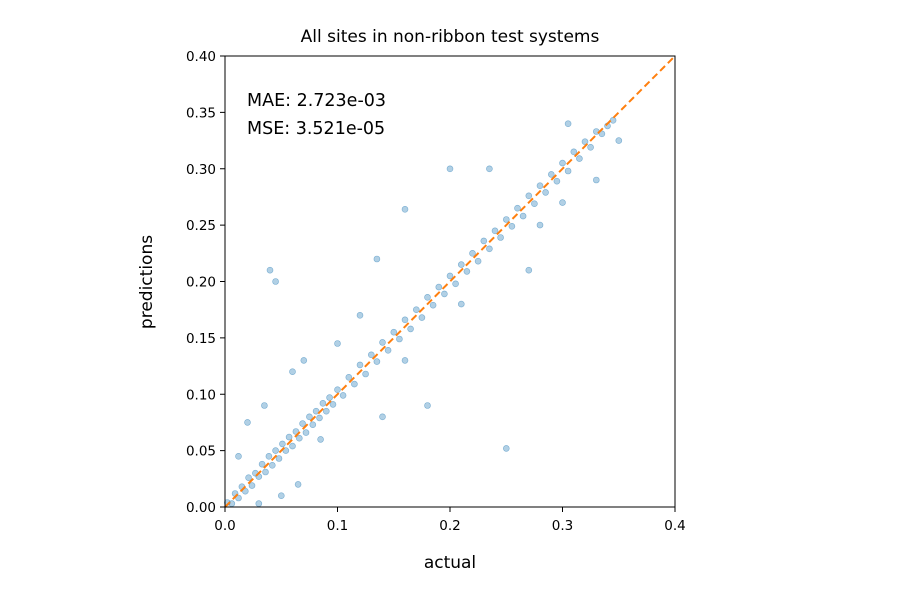  I want to click on y-axis-ticks: 0.00 0.05 0.10 0.15 0.20 0.25 0.30 0.35 0.40, so click(205, 282).